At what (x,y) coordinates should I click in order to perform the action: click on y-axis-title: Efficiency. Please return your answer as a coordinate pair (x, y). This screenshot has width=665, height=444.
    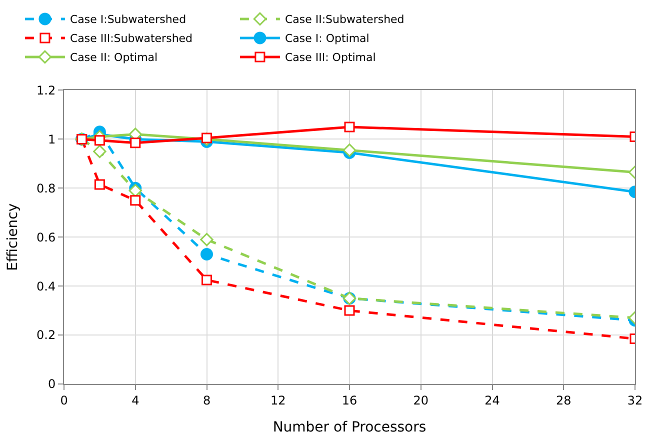
    Looking at the image, I should click on (13, 237).